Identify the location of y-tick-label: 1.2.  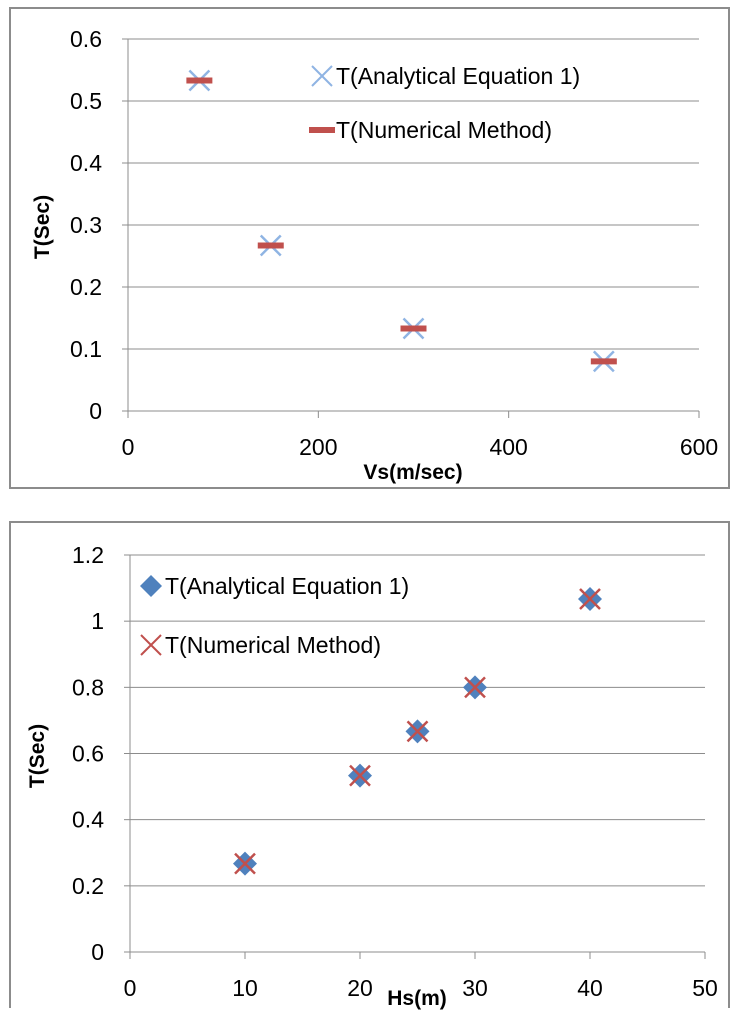
(88, 555).